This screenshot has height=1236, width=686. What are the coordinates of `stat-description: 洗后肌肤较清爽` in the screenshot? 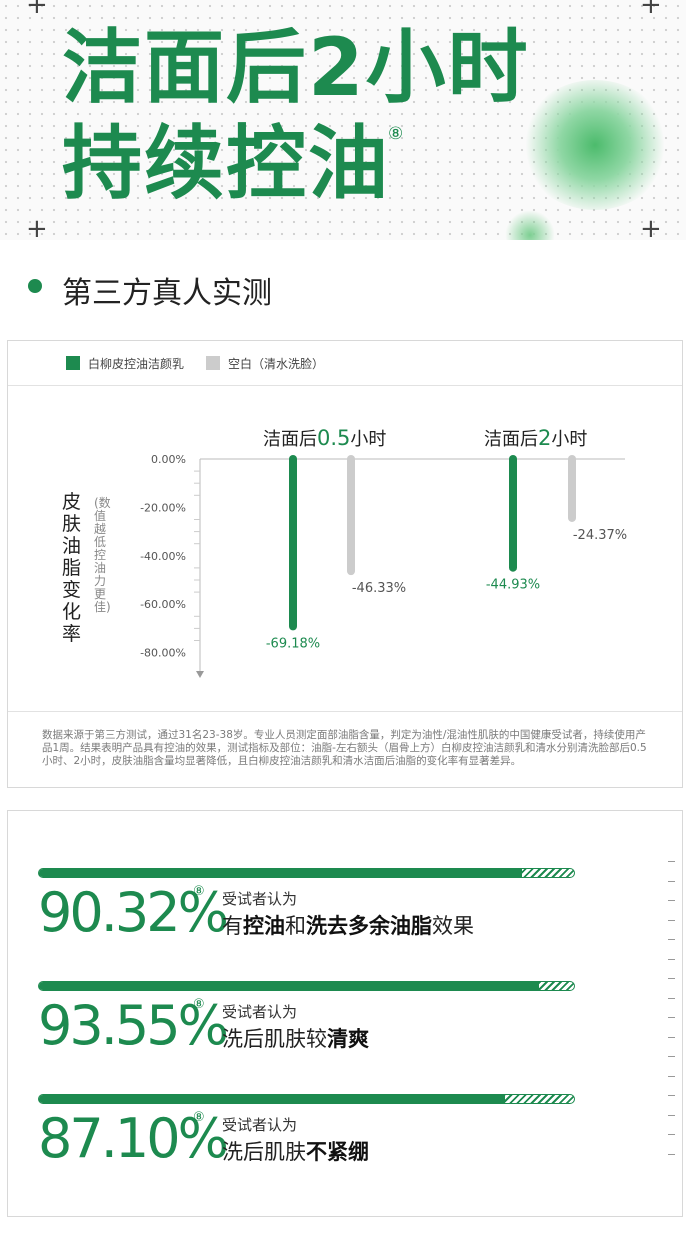 It's located at (295, 1038).